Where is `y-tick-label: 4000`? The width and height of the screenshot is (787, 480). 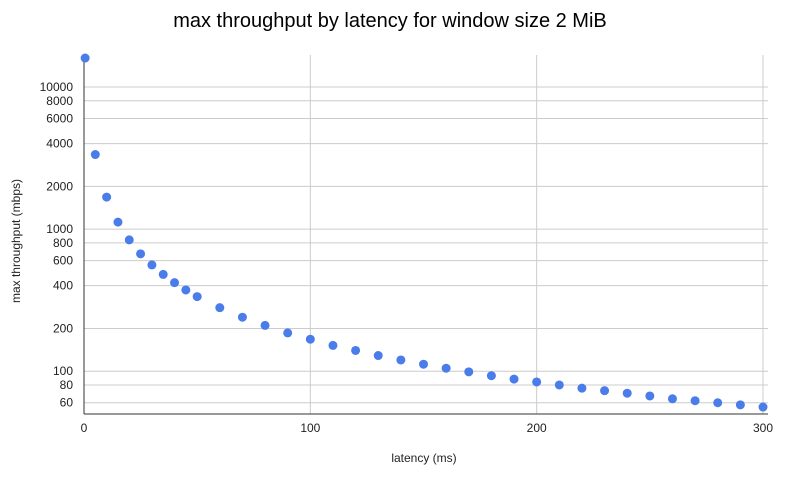
y-tick-label: 4000 is located at coordinates (59, 144).